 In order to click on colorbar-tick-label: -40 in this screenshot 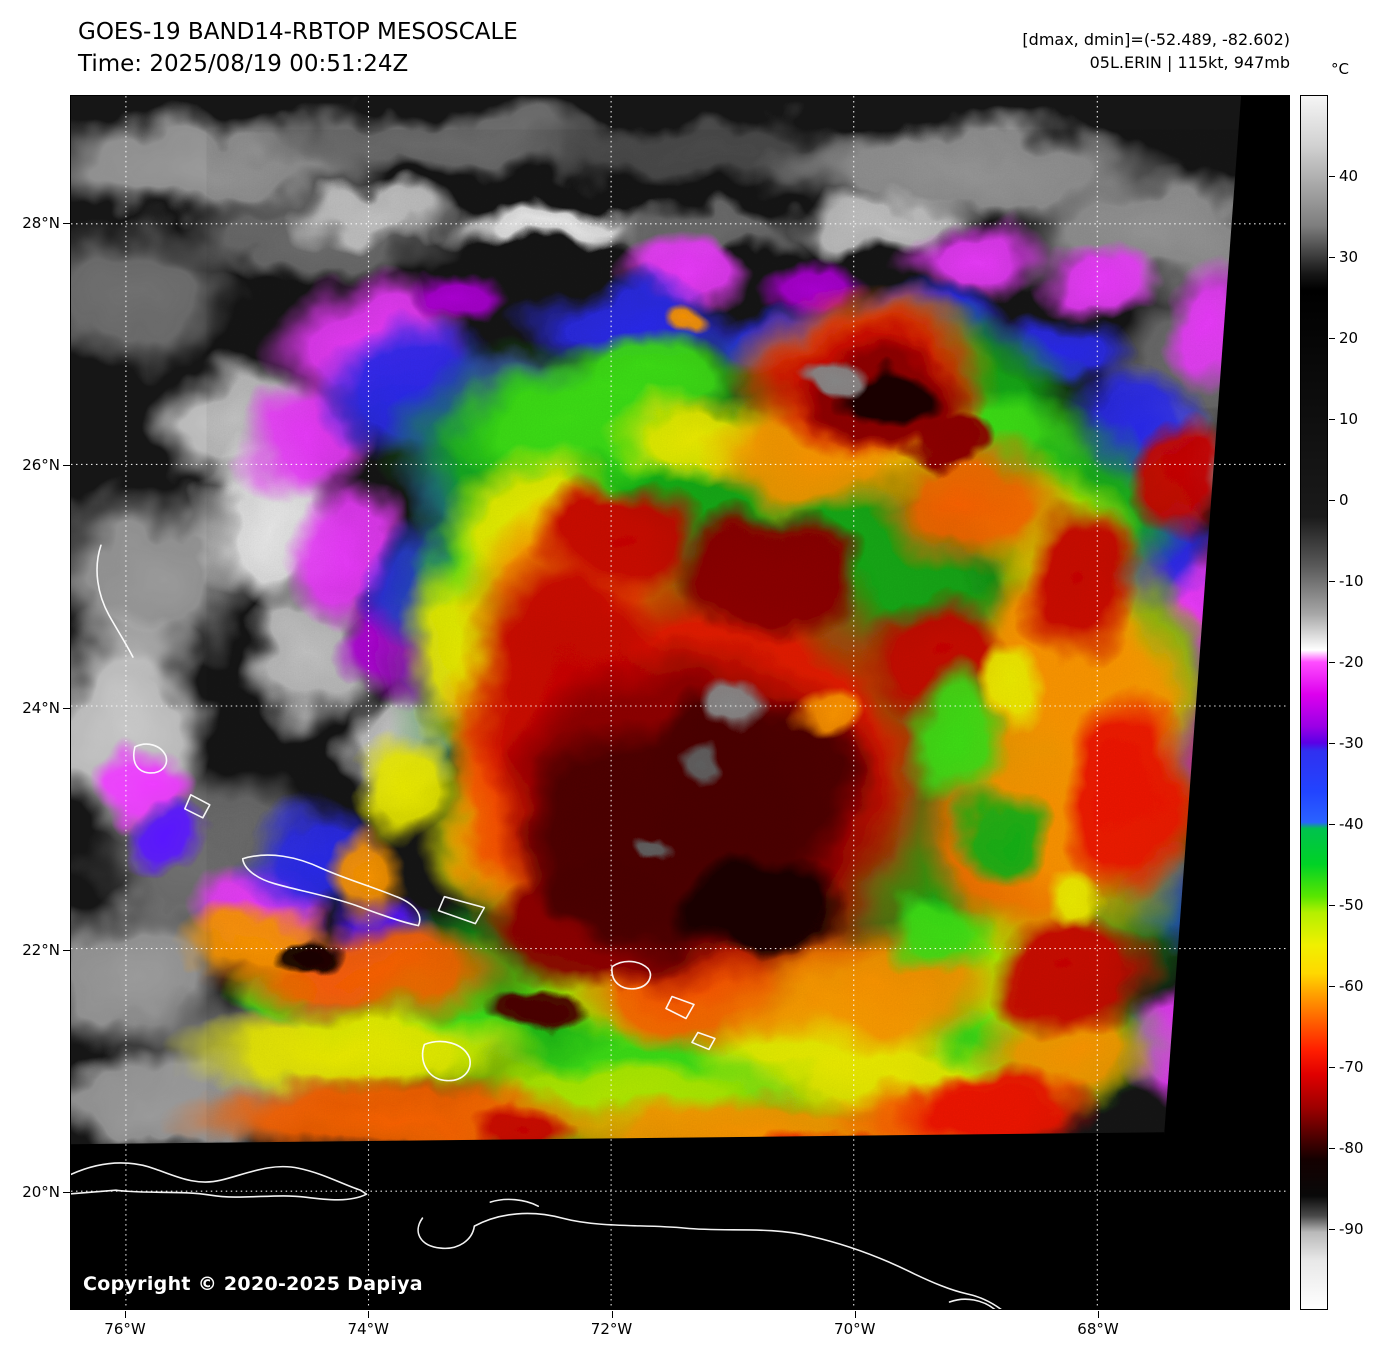, I will do `click(1351, 824)`.